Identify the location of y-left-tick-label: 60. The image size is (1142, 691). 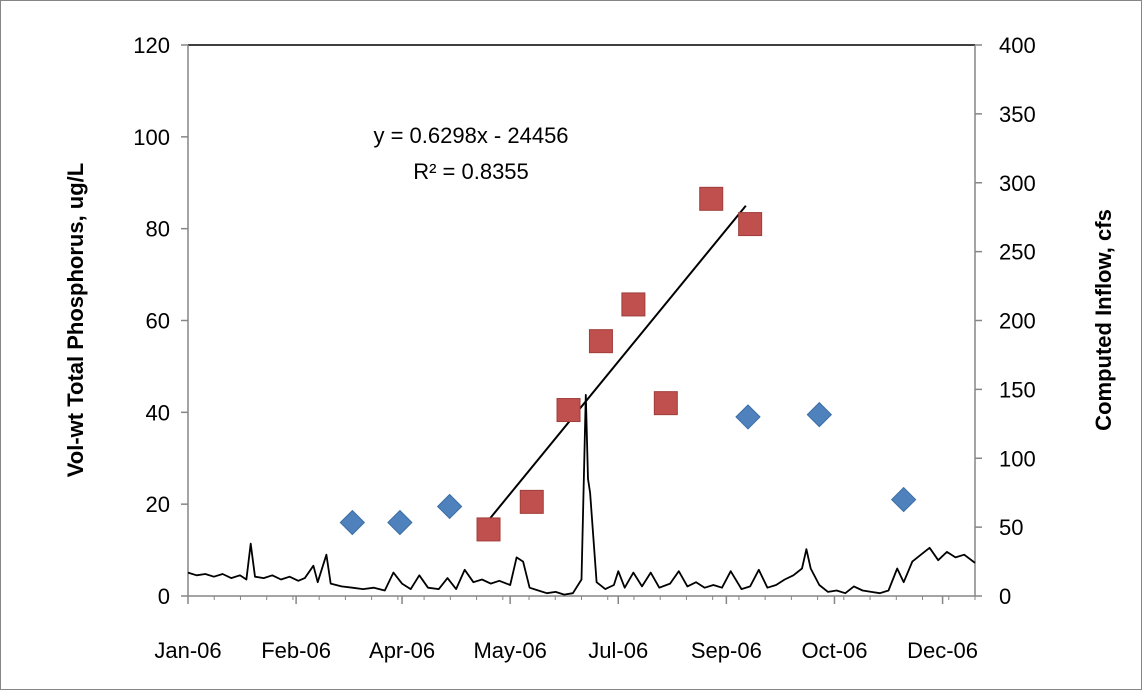
(158, 321).